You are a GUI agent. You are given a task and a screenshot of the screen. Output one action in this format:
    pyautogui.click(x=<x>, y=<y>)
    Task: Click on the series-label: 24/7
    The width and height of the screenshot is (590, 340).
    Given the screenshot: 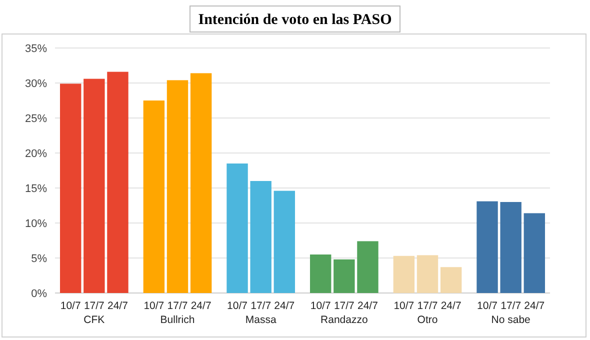 What is the action you would take?
    pyautogui.click(x=118, y=306)
    